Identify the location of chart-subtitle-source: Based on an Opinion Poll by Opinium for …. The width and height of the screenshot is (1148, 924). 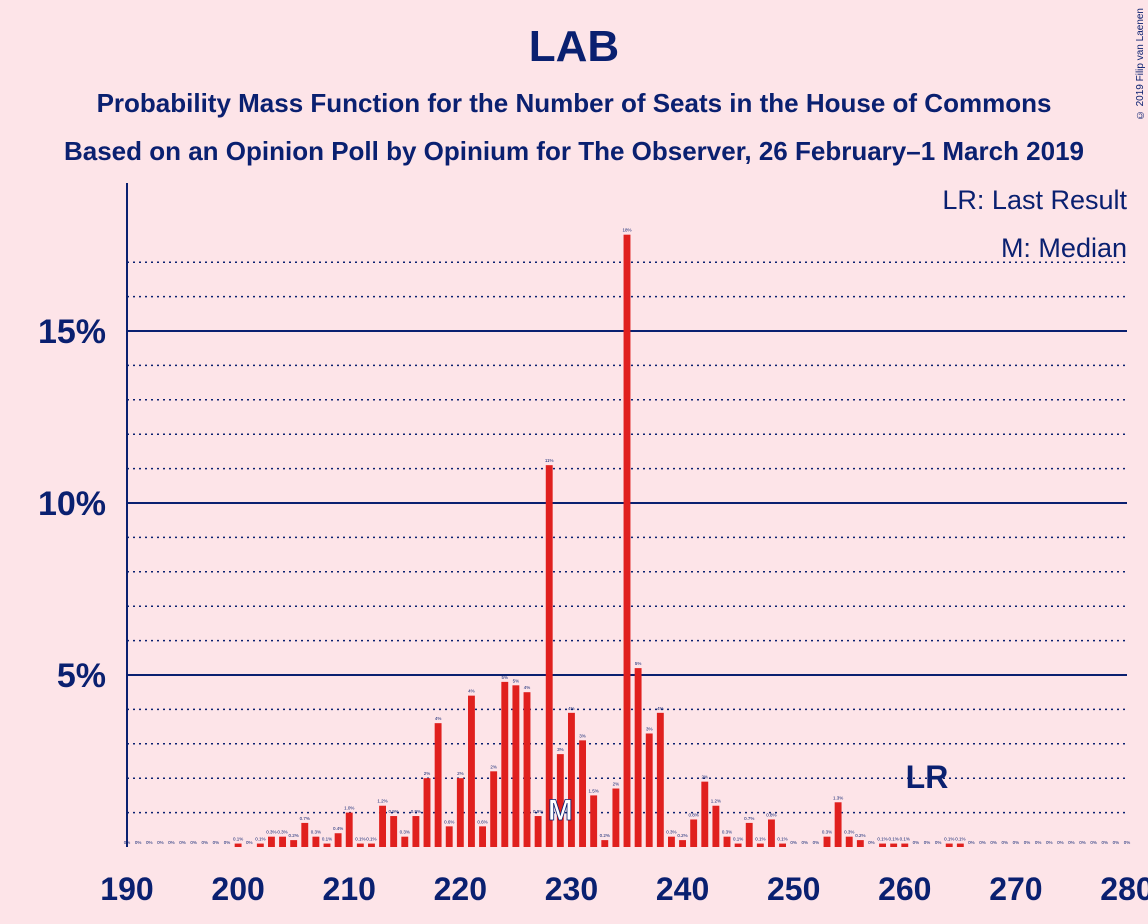
(574, 151).